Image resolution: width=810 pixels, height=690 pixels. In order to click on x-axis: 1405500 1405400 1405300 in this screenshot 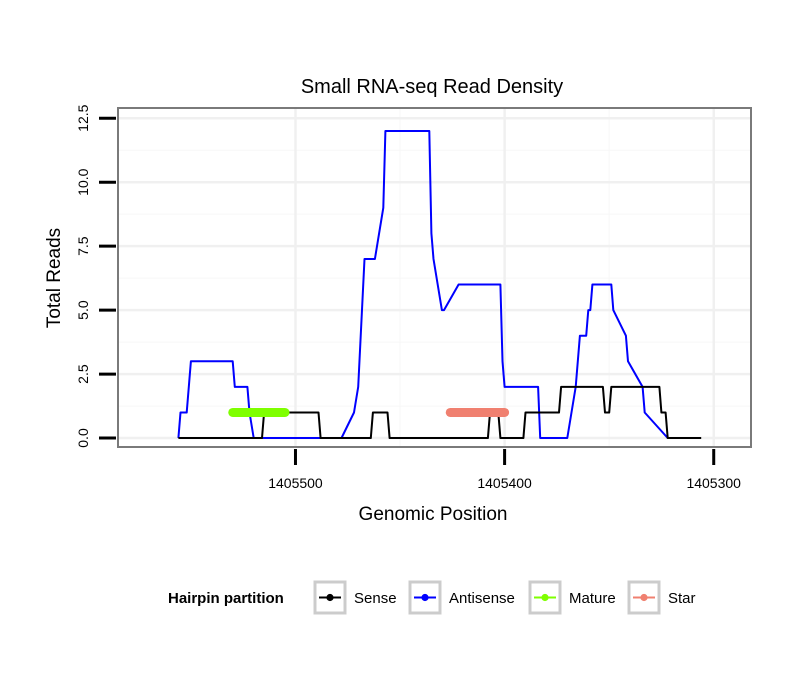, I will do `click(504, 470)`.